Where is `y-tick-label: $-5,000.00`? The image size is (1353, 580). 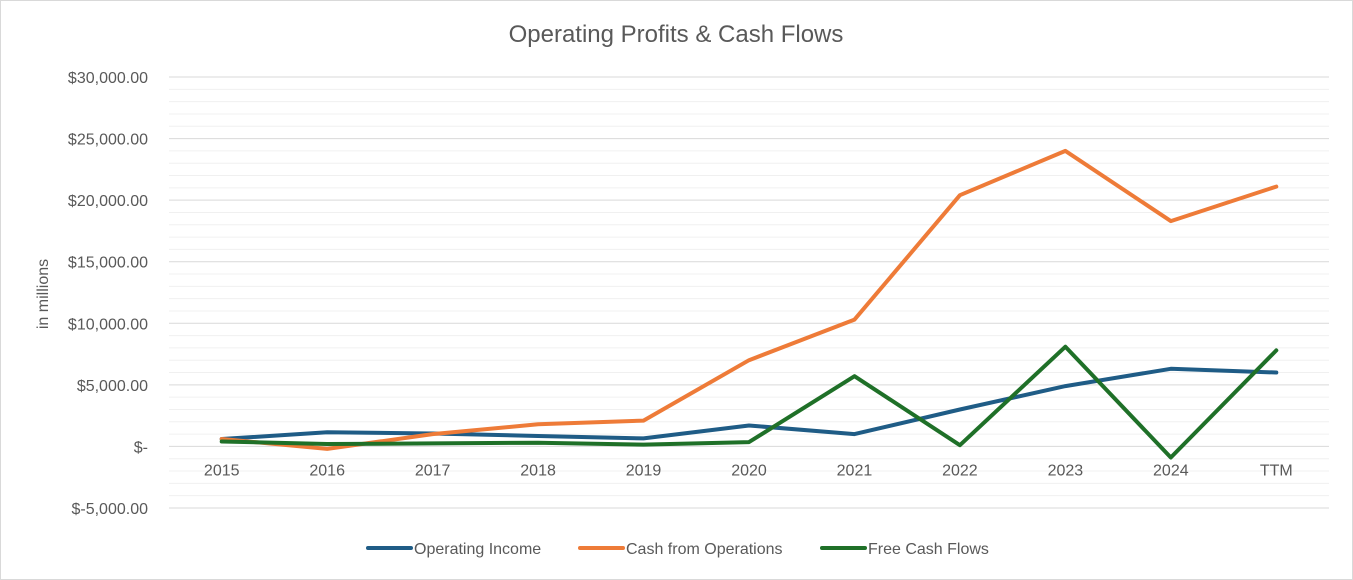 y-tick-label: $-5,000.00 is located at coordinates (109, 509).